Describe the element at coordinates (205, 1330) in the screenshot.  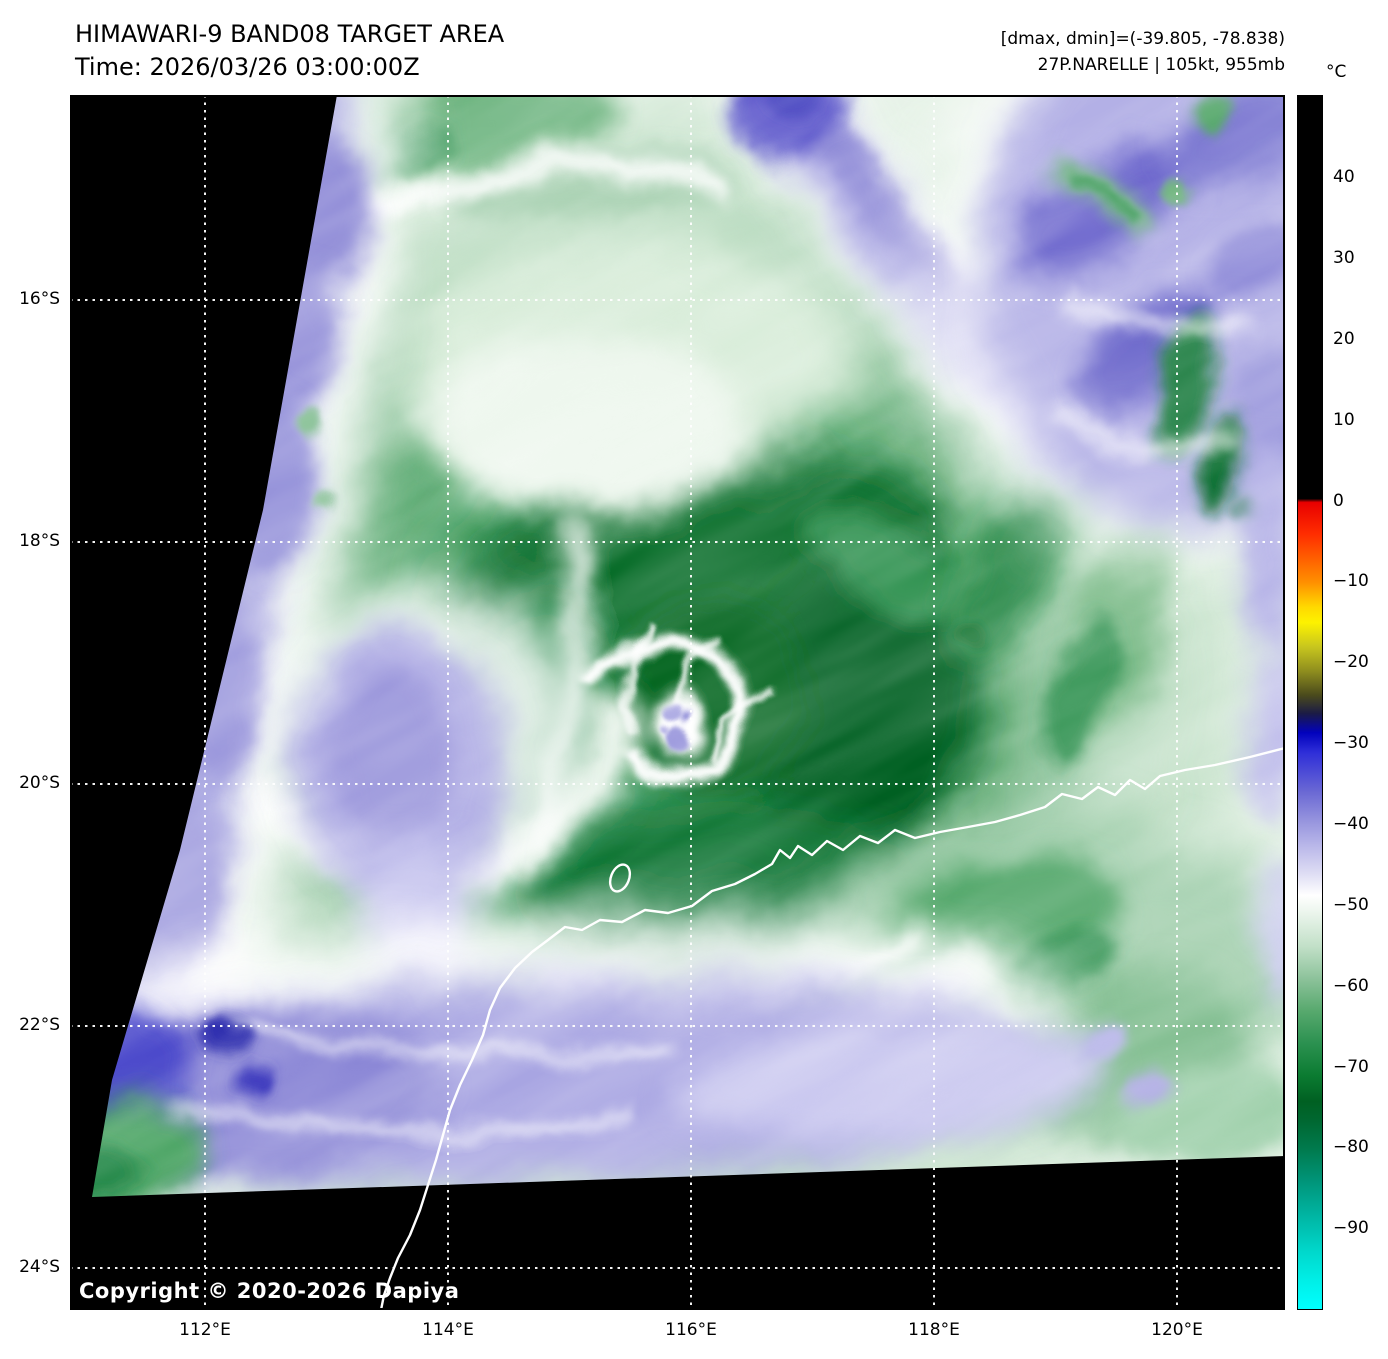
I see `lon-label-112e: 112°E` at that location.